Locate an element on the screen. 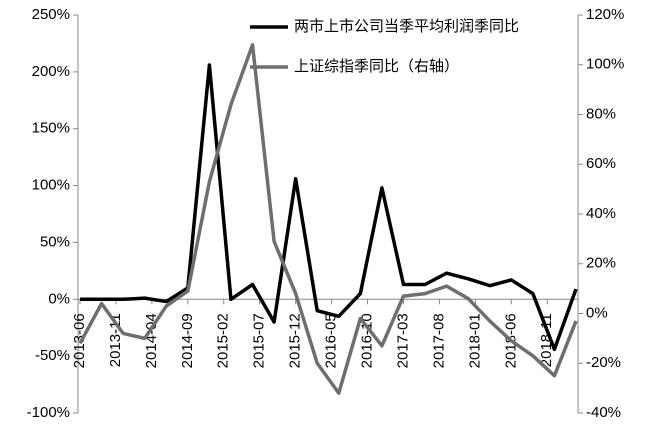  y-tick-label: -50% is located at coordinates (52, 355).